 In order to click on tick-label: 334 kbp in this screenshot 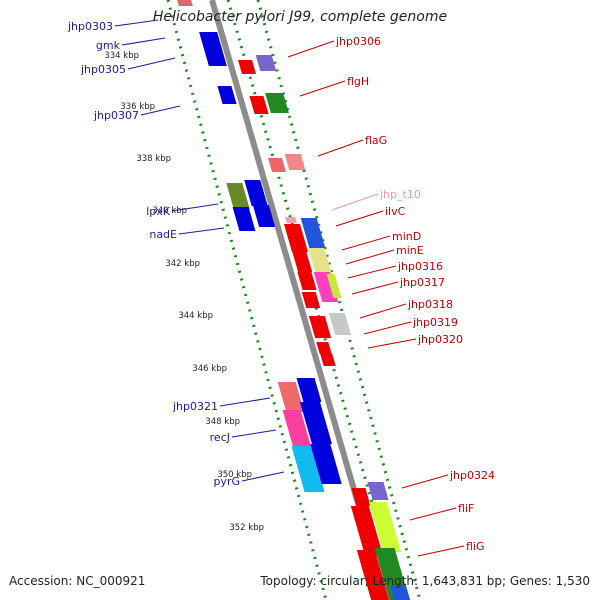, I will do `click(121, 56)`.